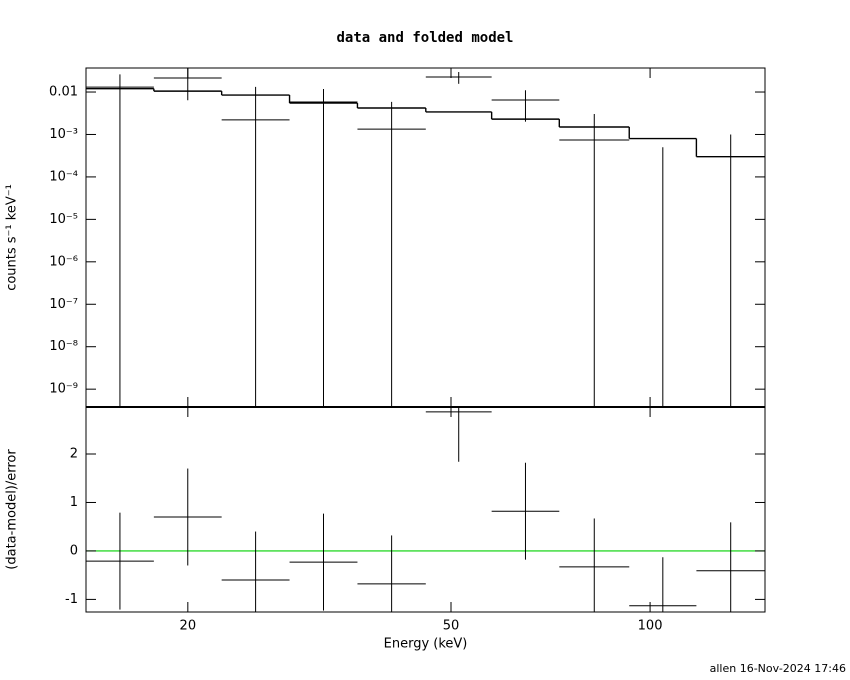  Describe the element at coordinates (451, 626) in the screenshot. I see `x-tick-label: 50` at that location.